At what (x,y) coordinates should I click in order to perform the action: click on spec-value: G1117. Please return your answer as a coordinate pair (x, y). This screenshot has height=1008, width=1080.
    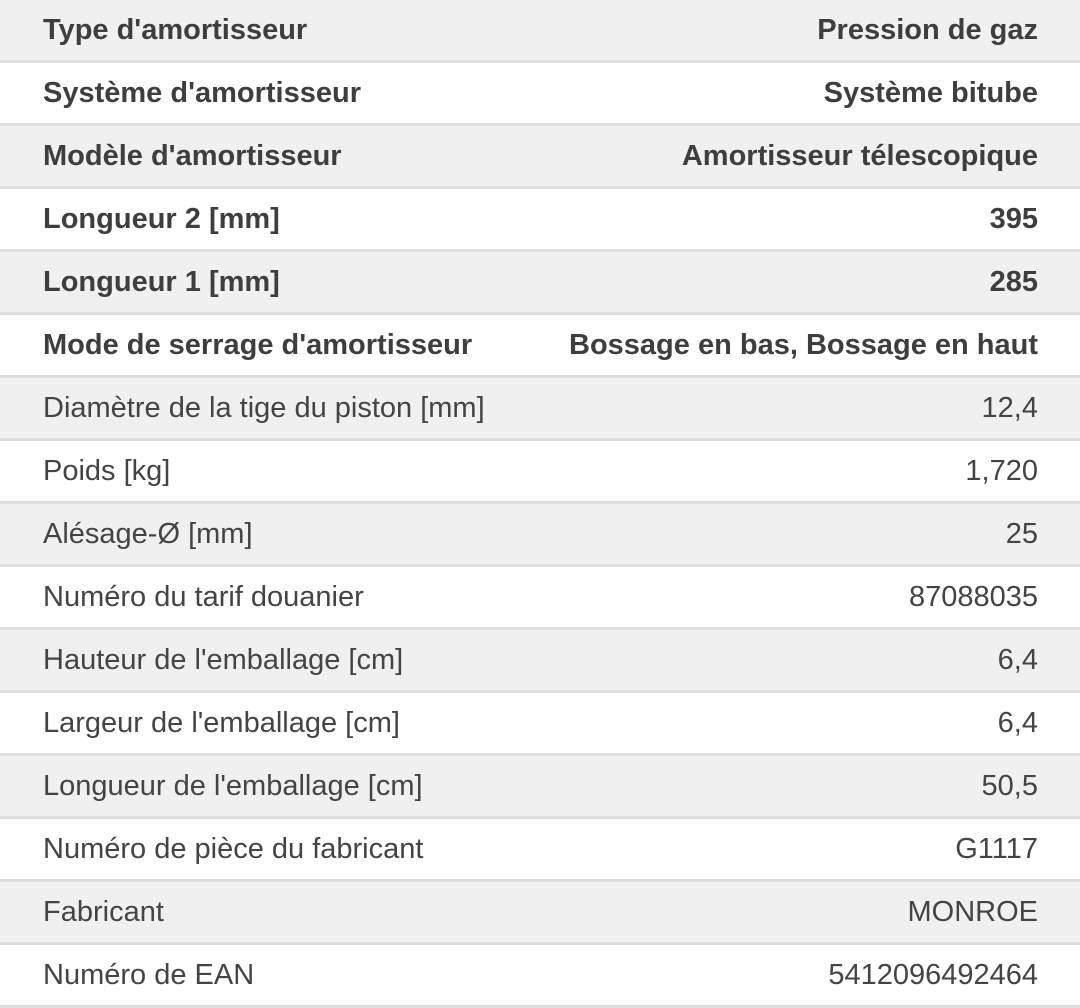
    Looking at the image, I should click on (996, 848).